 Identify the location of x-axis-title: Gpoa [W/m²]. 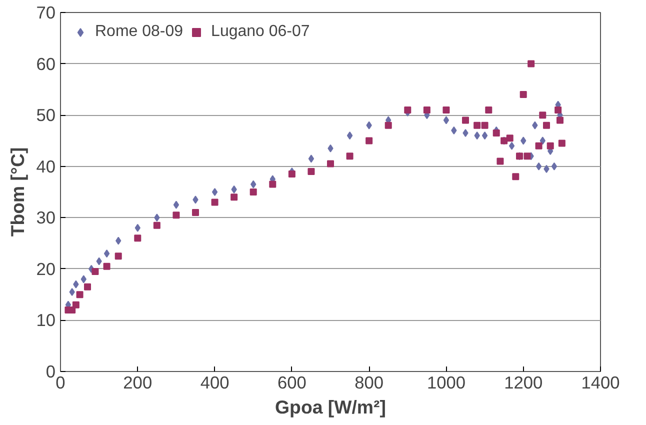
(330, 407).